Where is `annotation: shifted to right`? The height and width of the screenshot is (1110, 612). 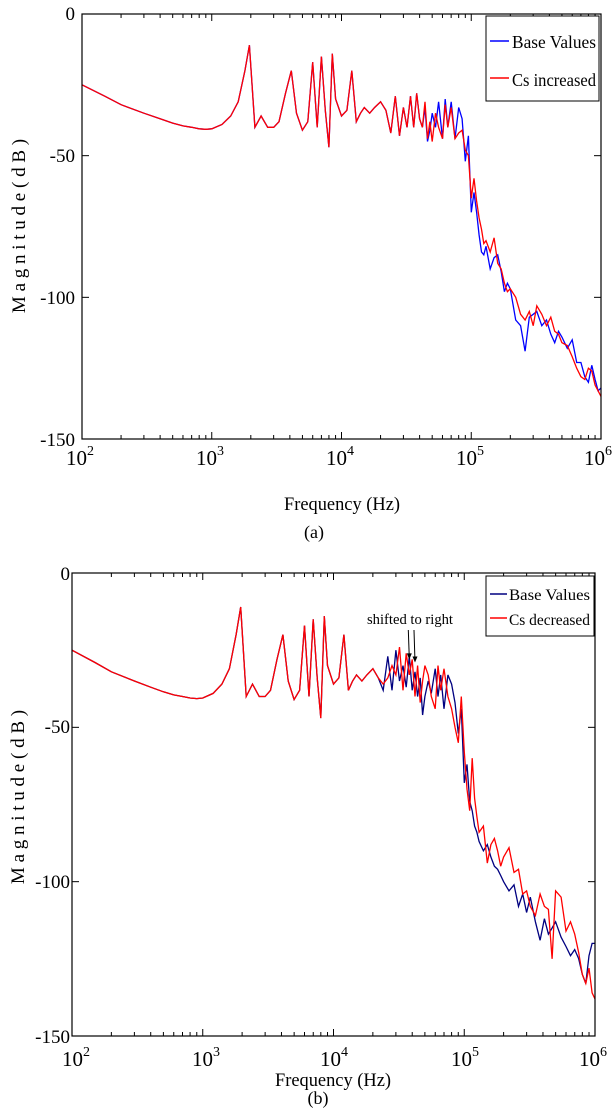 annotation: shifted to right is located at coordinates (410, 637).